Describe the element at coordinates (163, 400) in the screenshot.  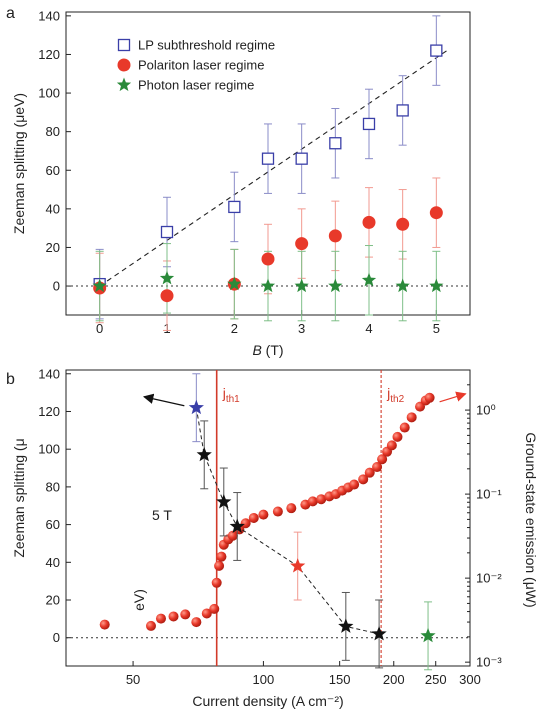
I see `arrow-left-axis` at that location.